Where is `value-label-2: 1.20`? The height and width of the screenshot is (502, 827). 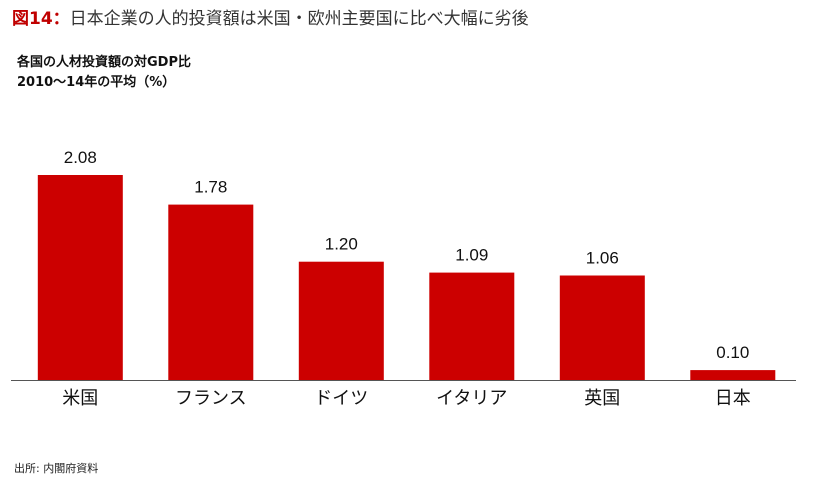 value-label-2: 1.20 is located at coordinates (341, 244).